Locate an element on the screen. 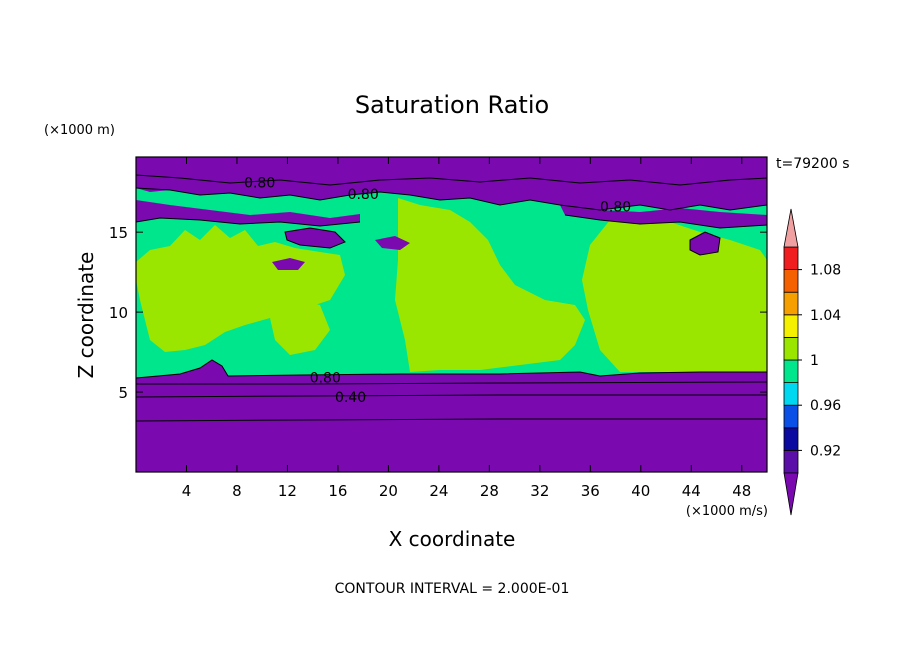 The width and height of the screenshot is (904, 654). region-lower-purple is located at coordinates (451, 416).